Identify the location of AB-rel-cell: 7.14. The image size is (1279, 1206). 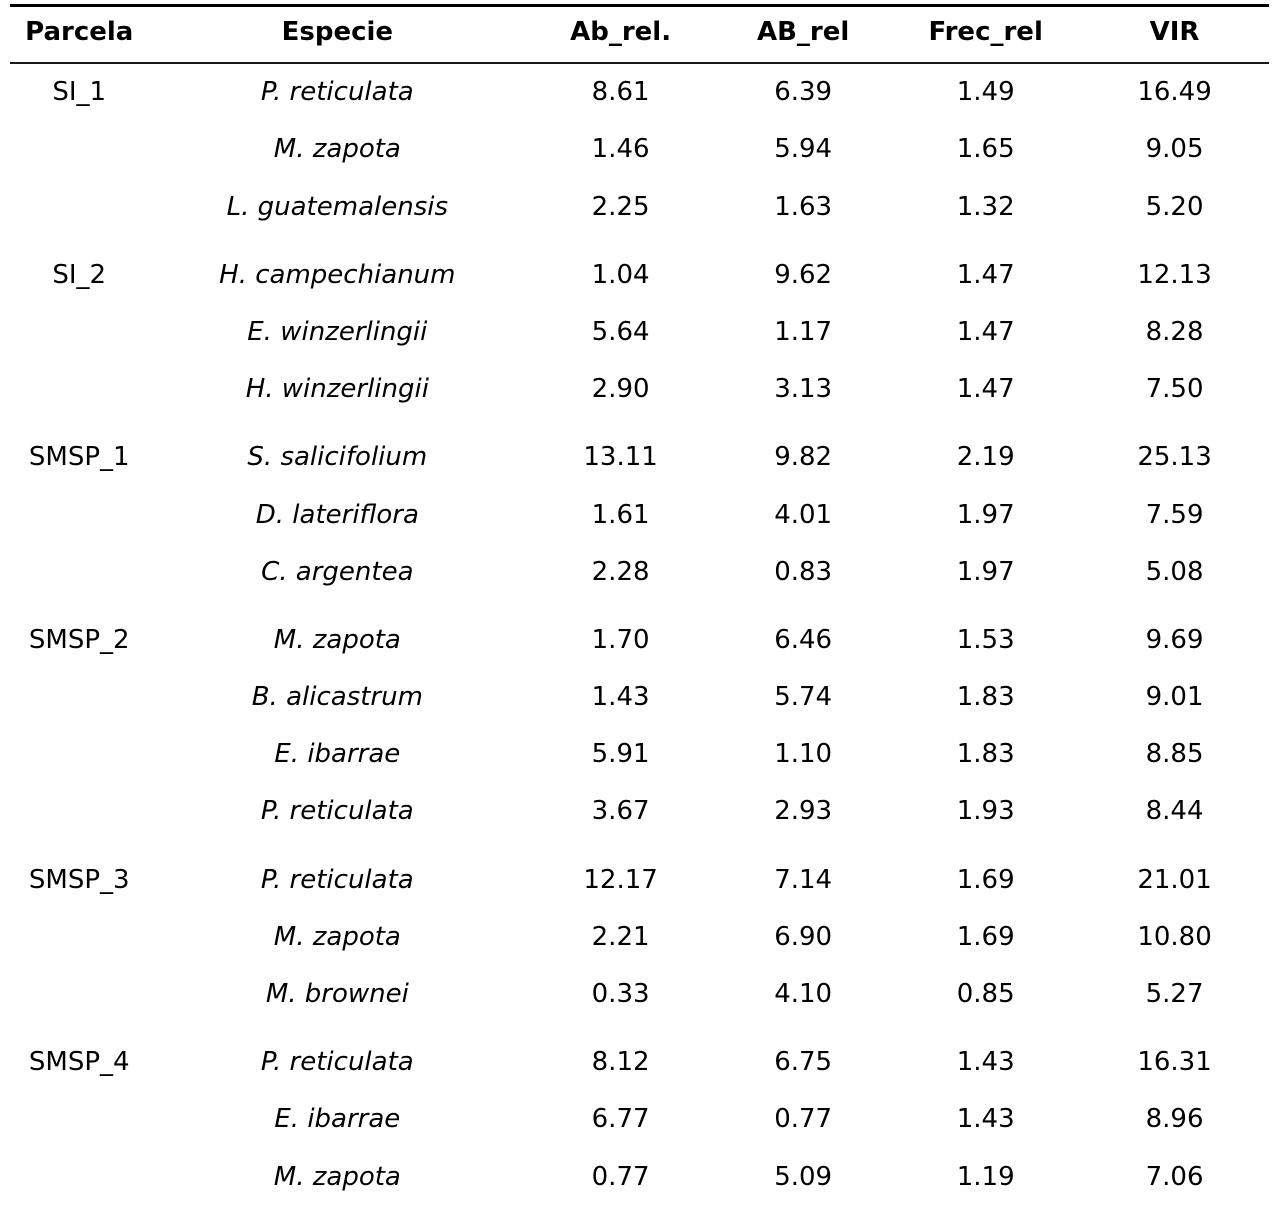
(803, 879).